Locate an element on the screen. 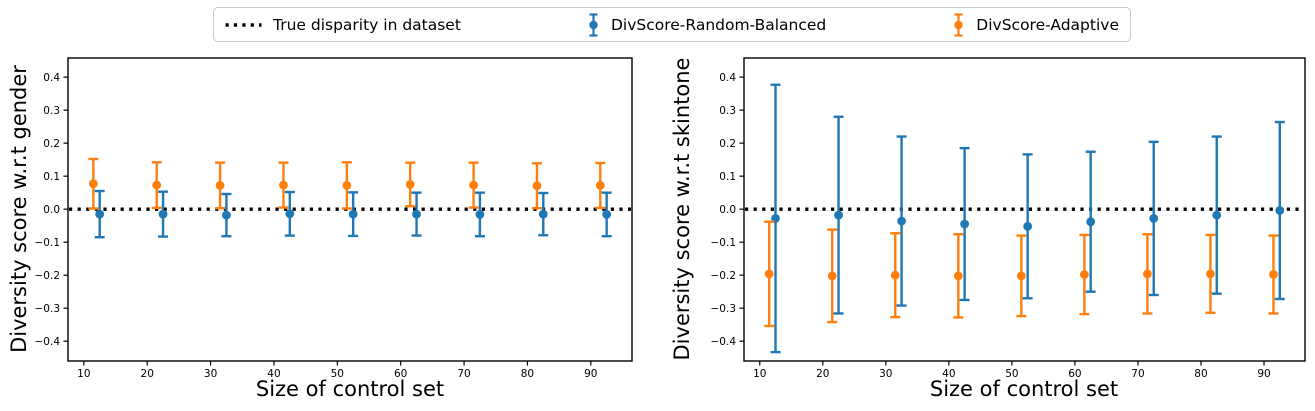 Image resolution: width=1315 pixels, height=411 pixels. series-DivScore-Random-Balanced is located at coordinates (353, 214).